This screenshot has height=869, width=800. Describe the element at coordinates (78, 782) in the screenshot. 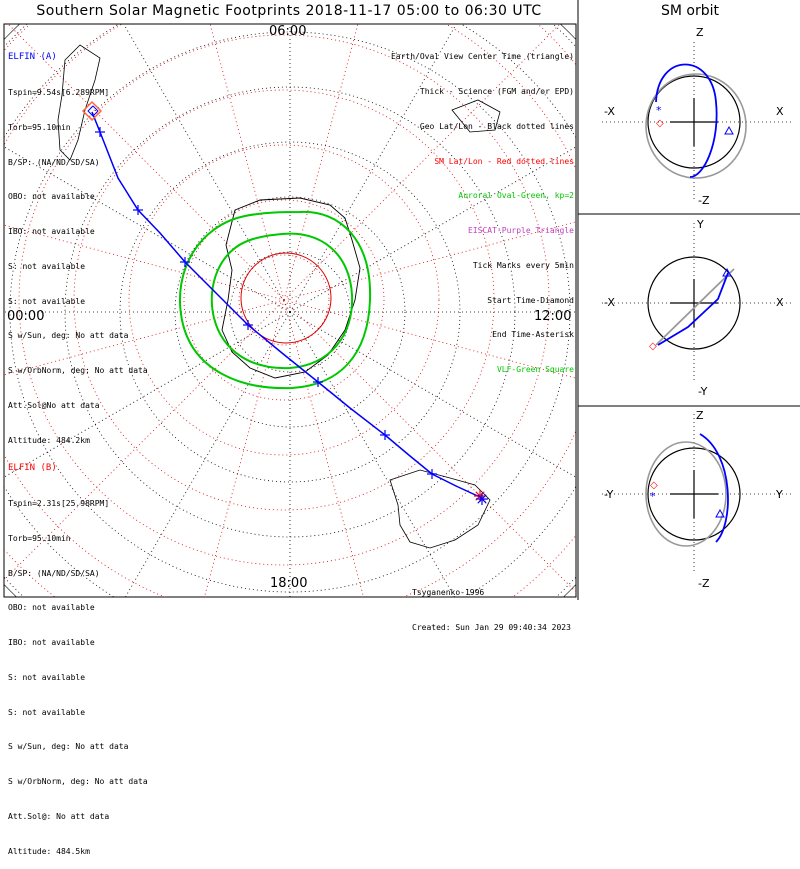

I see `elfin-b-line: S w/OrbNorm, deg: No att data` at that location.